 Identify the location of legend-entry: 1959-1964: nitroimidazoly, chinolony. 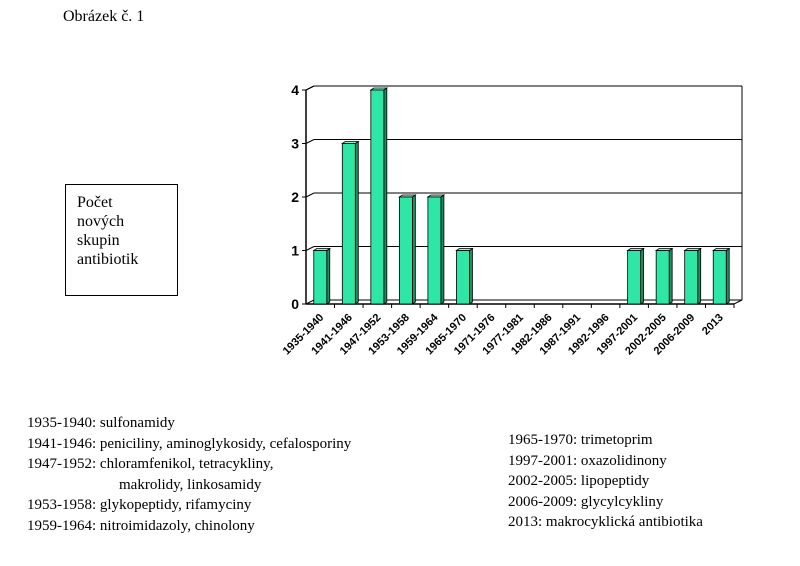
(141, 525).